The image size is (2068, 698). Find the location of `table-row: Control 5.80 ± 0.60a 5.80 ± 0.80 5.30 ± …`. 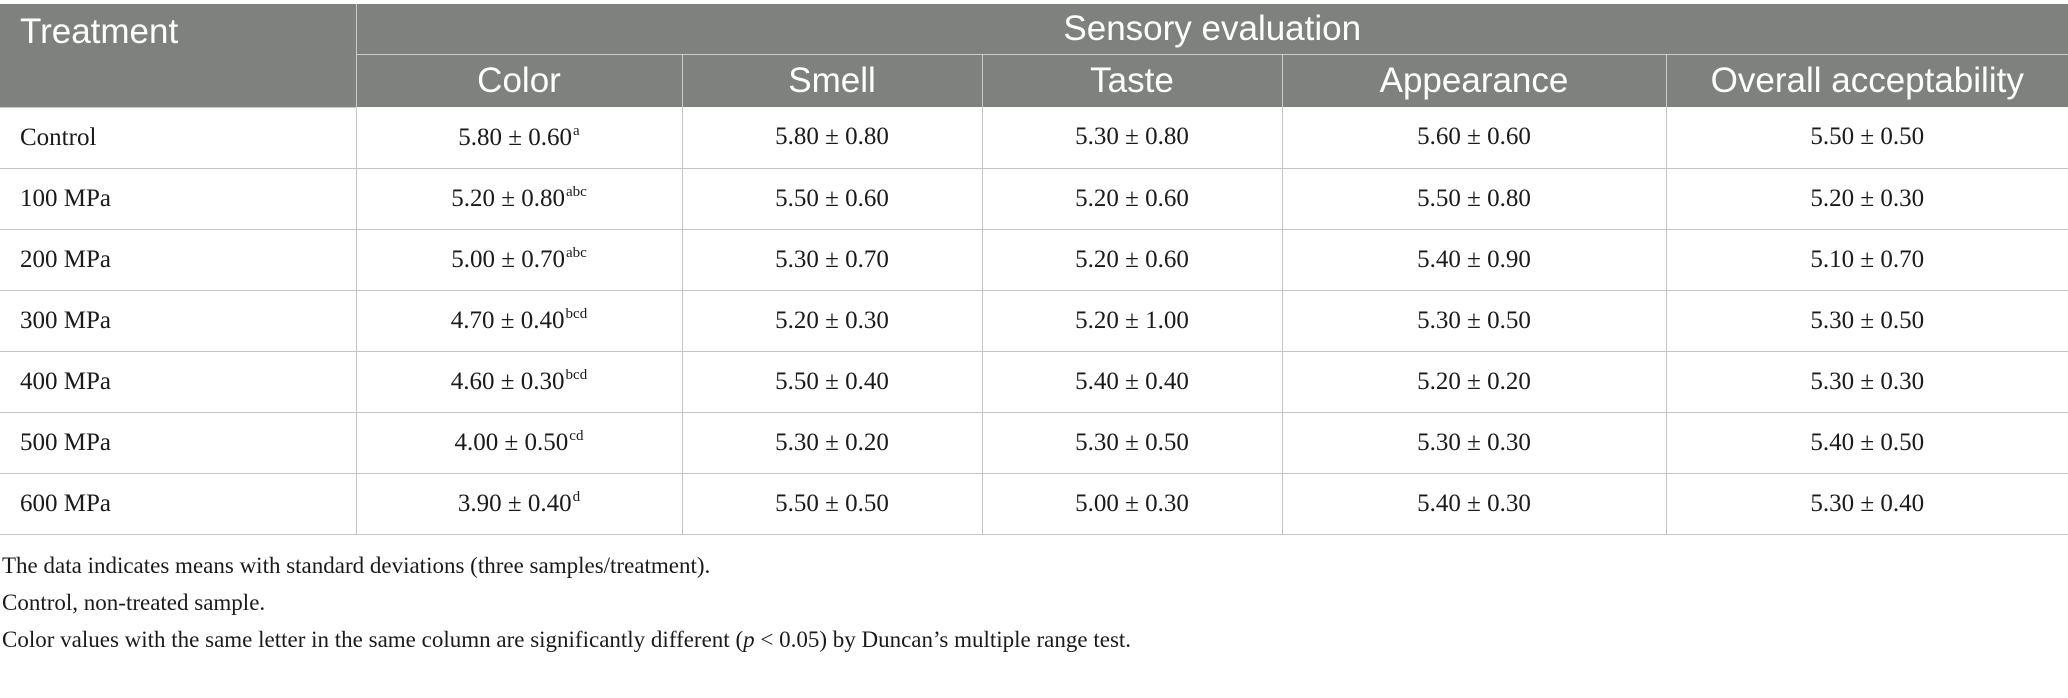

table-row: Control 5.80 ± 0.60a 5.80 ± 0.80 5.30 ± … is located at coordinates (1034, 138).